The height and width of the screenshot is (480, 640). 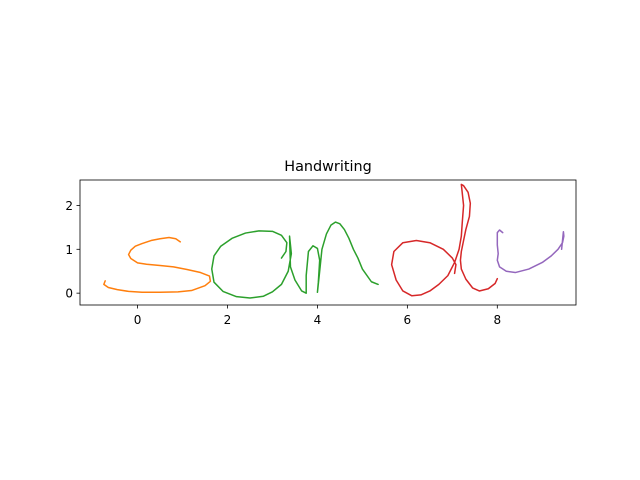 What do you see at coordinates (318, 320) in the screenshot?
I see `x-tick-label: 4` at bounding box center [318, 320].